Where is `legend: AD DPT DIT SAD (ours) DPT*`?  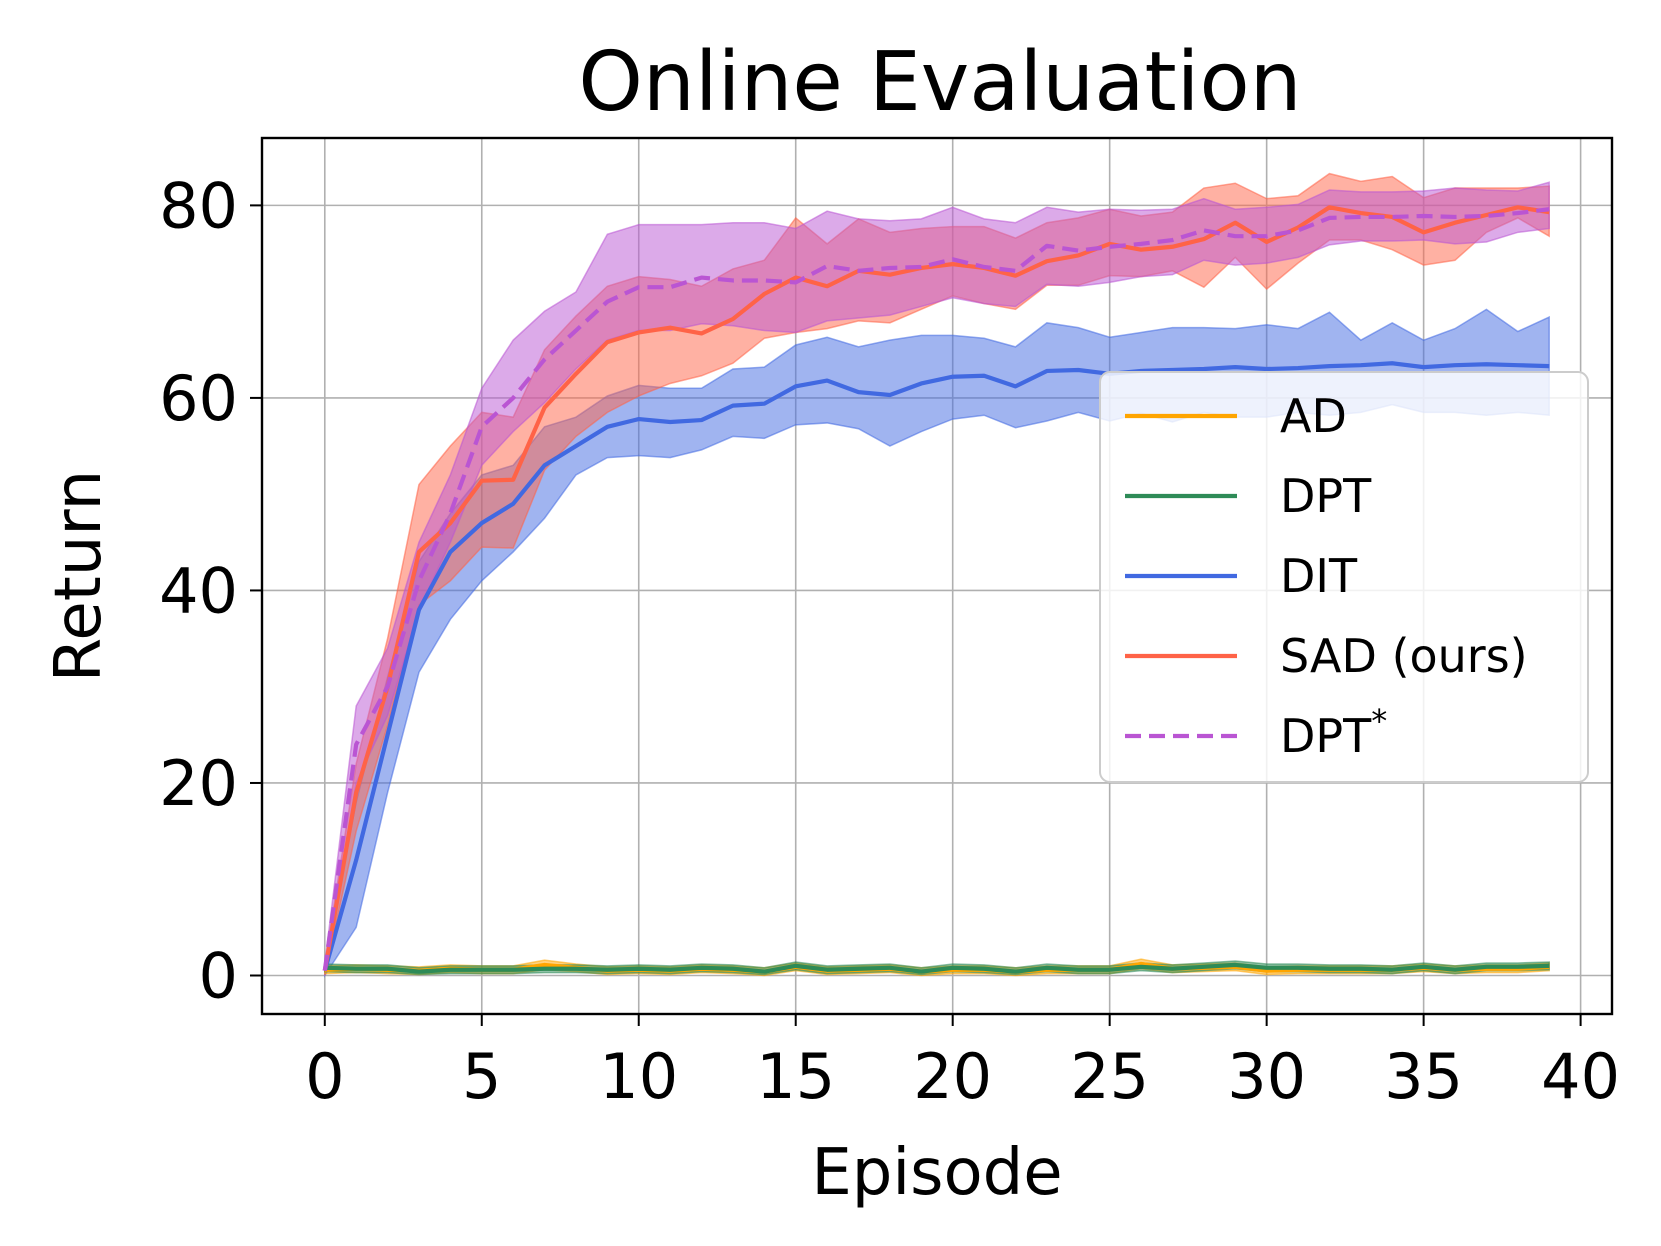
legend: AD DPT DIT SAD (ours) DPT* is located at coordinates (1344, 577).